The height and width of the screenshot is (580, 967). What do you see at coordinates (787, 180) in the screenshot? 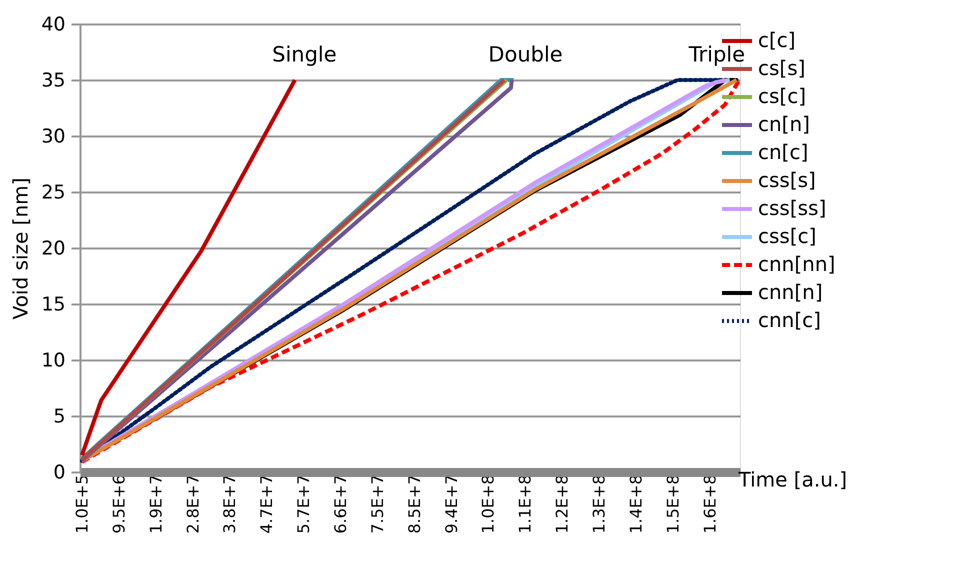
I see `legend-label: css[s]` at bounding box center [787, 180].